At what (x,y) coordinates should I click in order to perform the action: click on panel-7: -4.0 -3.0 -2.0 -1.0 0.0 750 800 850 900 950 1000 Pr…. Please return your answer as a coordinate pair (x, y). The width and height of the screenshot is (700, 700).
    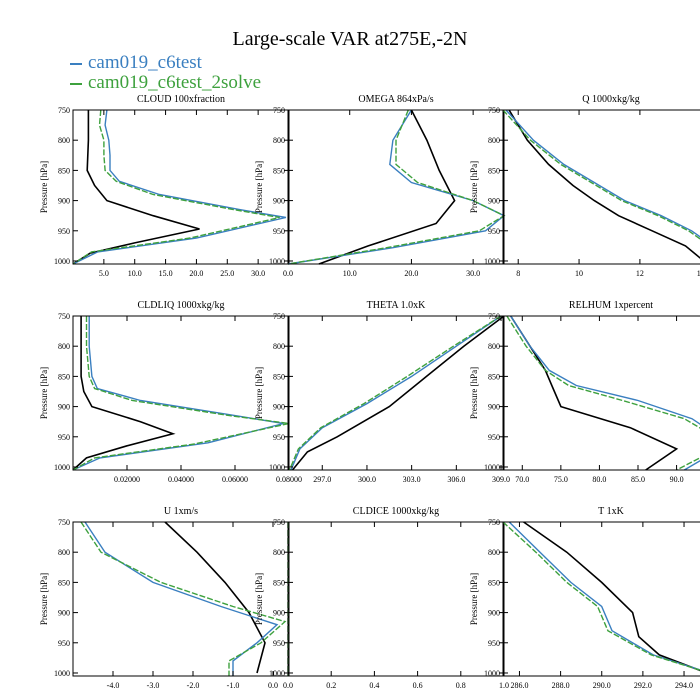
    Looking at the image, I should click on (164, 598).